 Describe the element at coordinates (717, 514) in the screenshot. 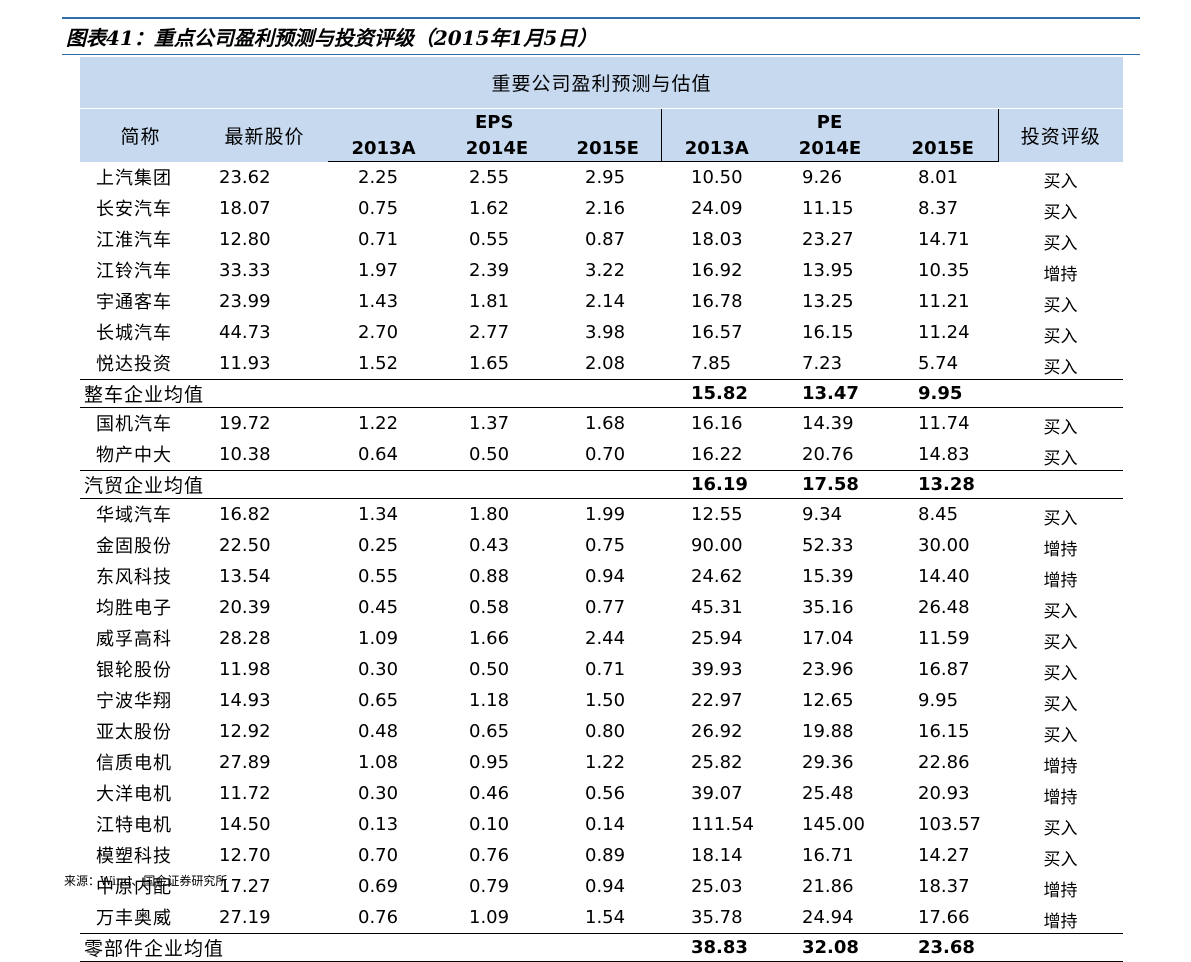

I see `value-cell: 12.55` at that location.